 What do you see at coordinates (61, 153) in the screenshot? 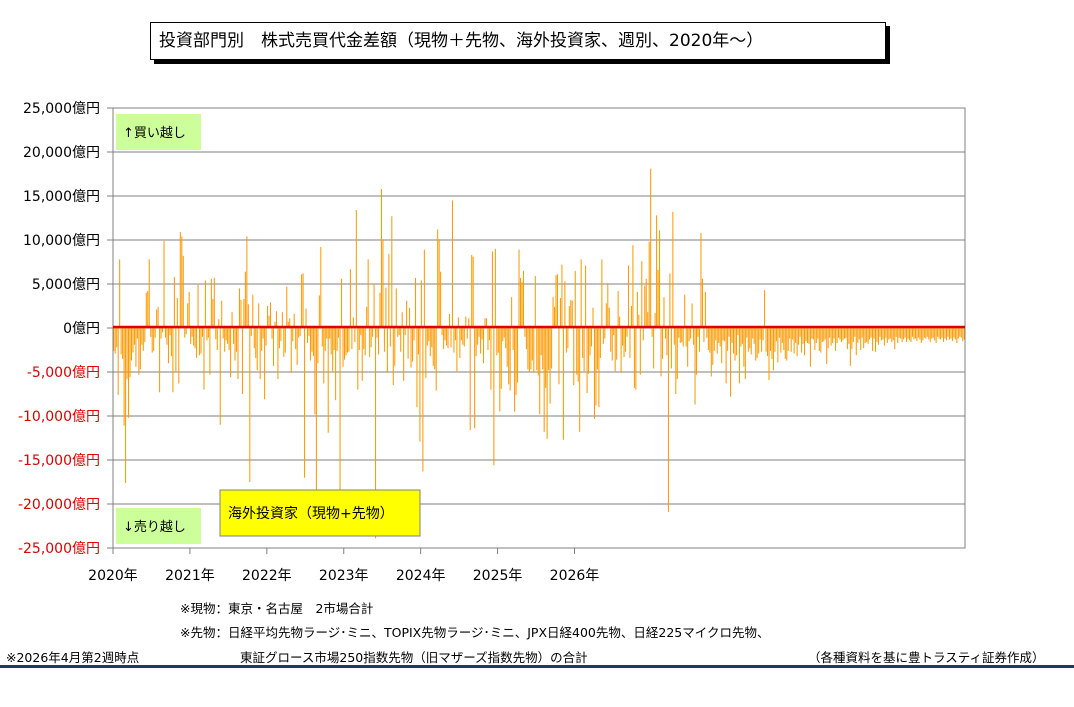
I see `y-tick-label: 20,000億円` at bounding box center [61, 153].